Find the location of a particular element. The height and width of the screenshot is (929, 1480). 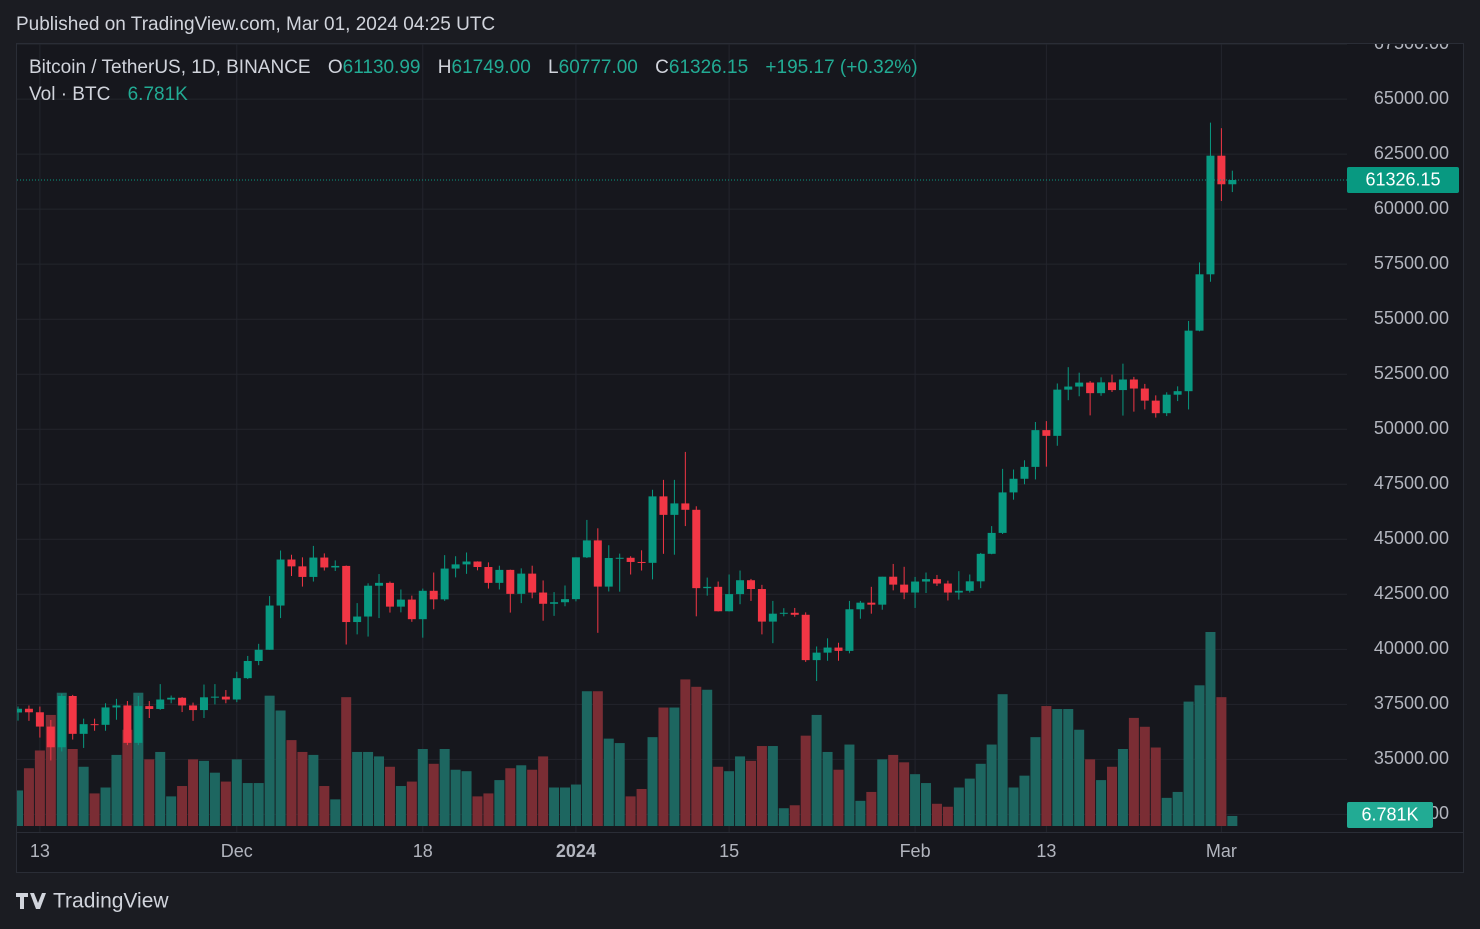

x-tick-label: 18 is located at coordinates (423, 851).